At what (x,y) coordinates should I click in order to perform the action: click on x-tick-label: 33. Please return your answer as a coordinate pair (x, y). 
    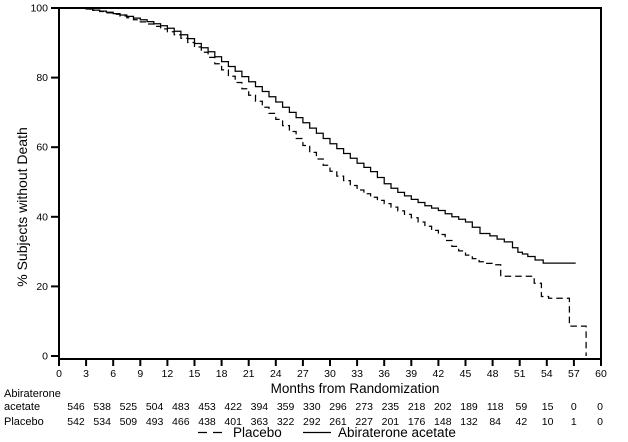
    Looking at the image, I should click on (357, 374).